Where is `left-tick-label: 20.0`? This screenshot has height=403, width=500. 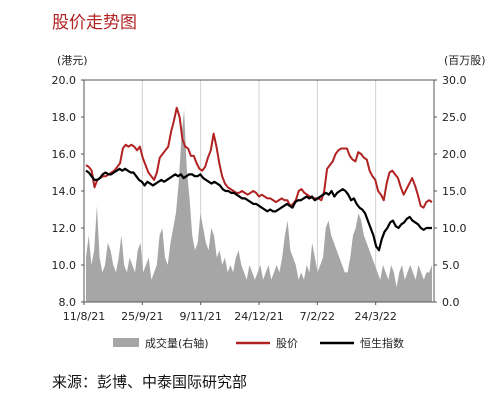
left-tick-label: 20.0 is located at coordinates (64, 80).